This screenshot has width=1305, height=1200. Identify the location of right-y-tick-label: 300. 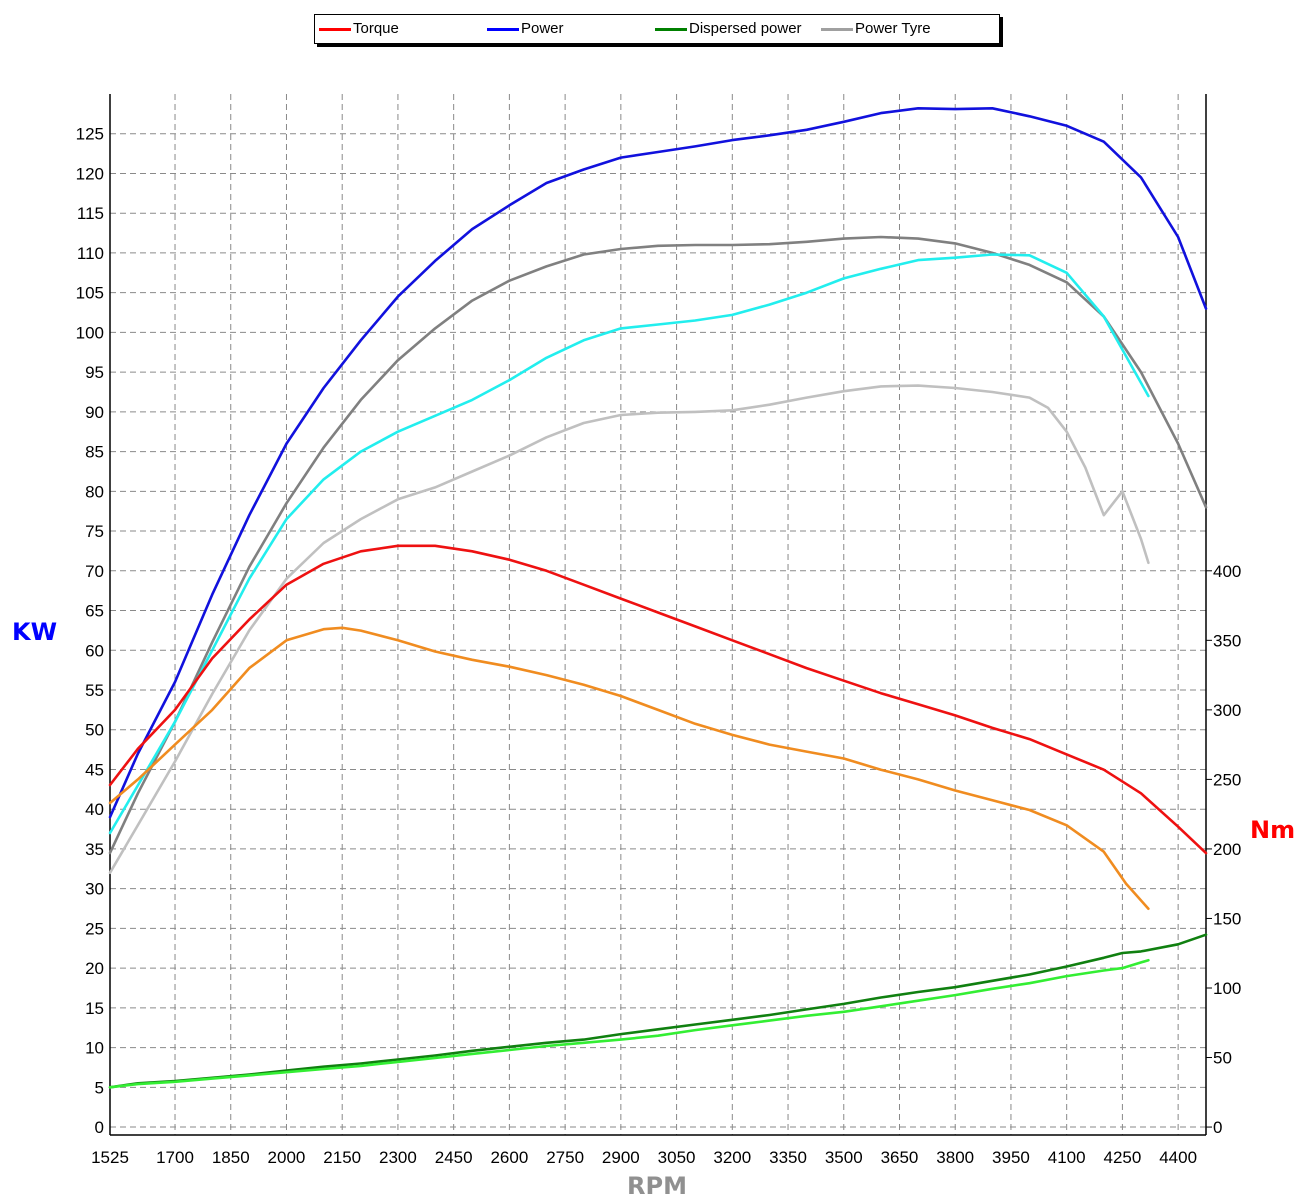
(1227, 710).